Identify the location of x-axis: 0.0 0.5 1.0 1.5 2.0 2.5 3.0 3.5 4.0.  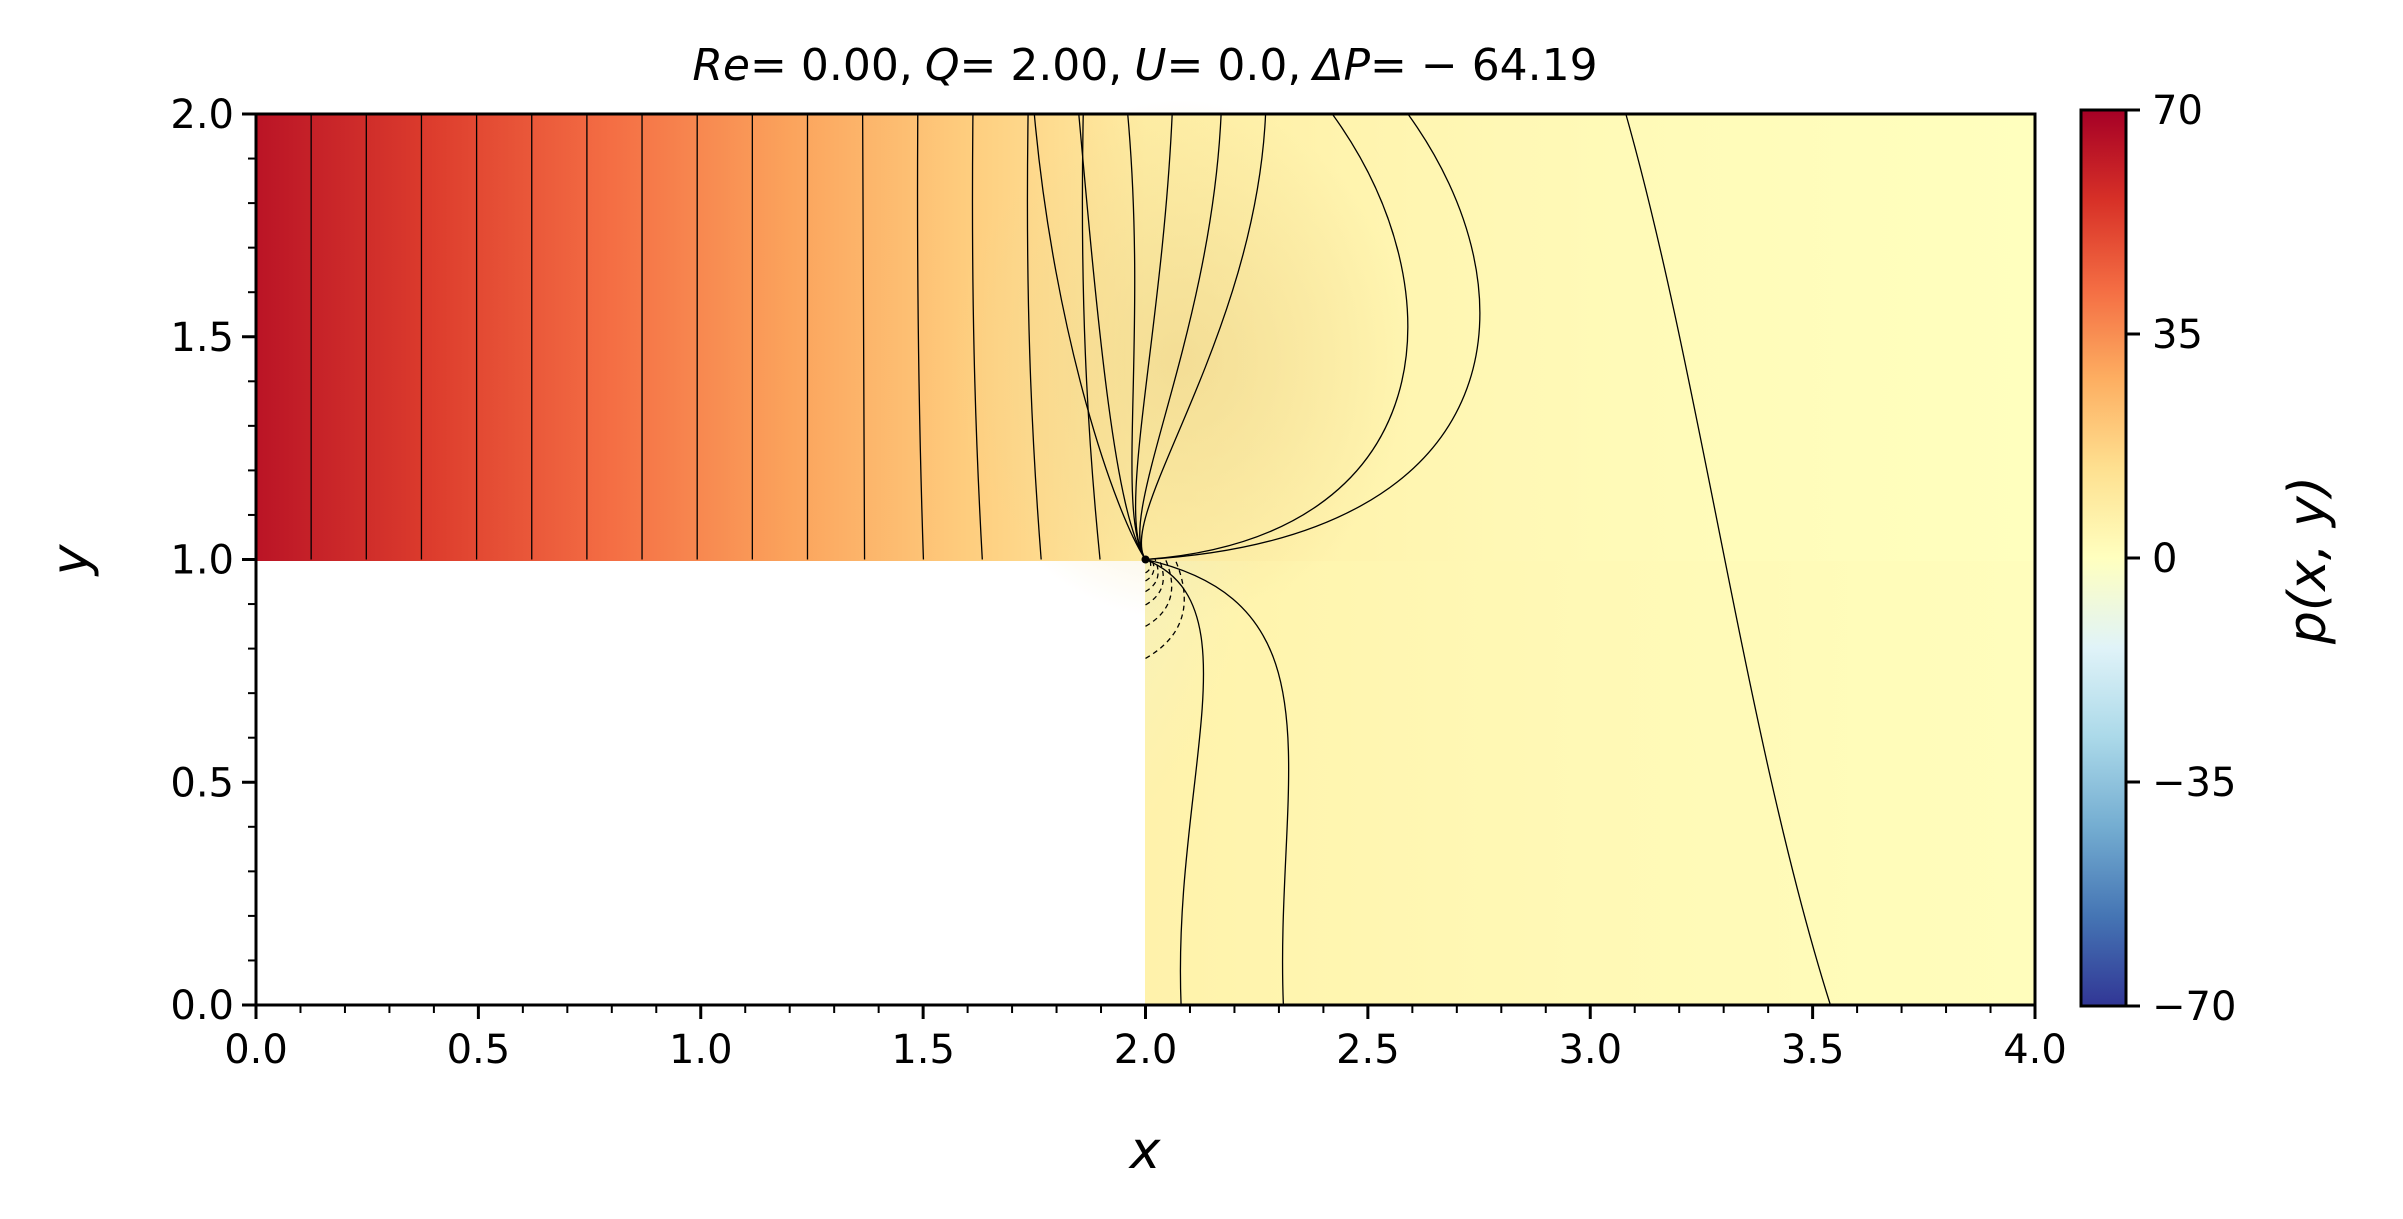
(1145, 1039).